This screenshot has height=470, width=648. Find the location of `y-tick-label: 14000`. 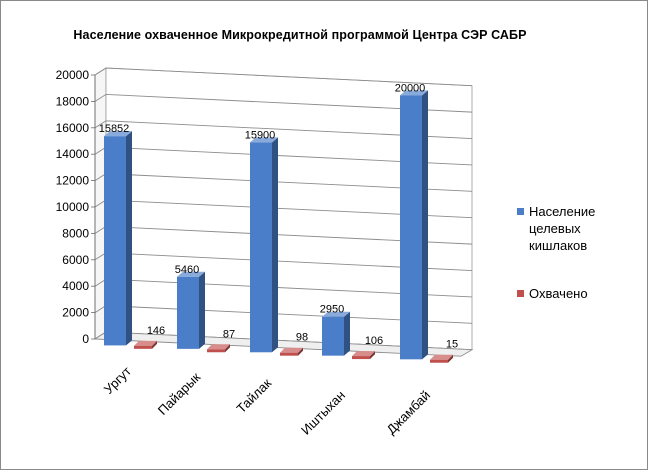

y-tick-label: 14000 is located at coordinates (73, 154).